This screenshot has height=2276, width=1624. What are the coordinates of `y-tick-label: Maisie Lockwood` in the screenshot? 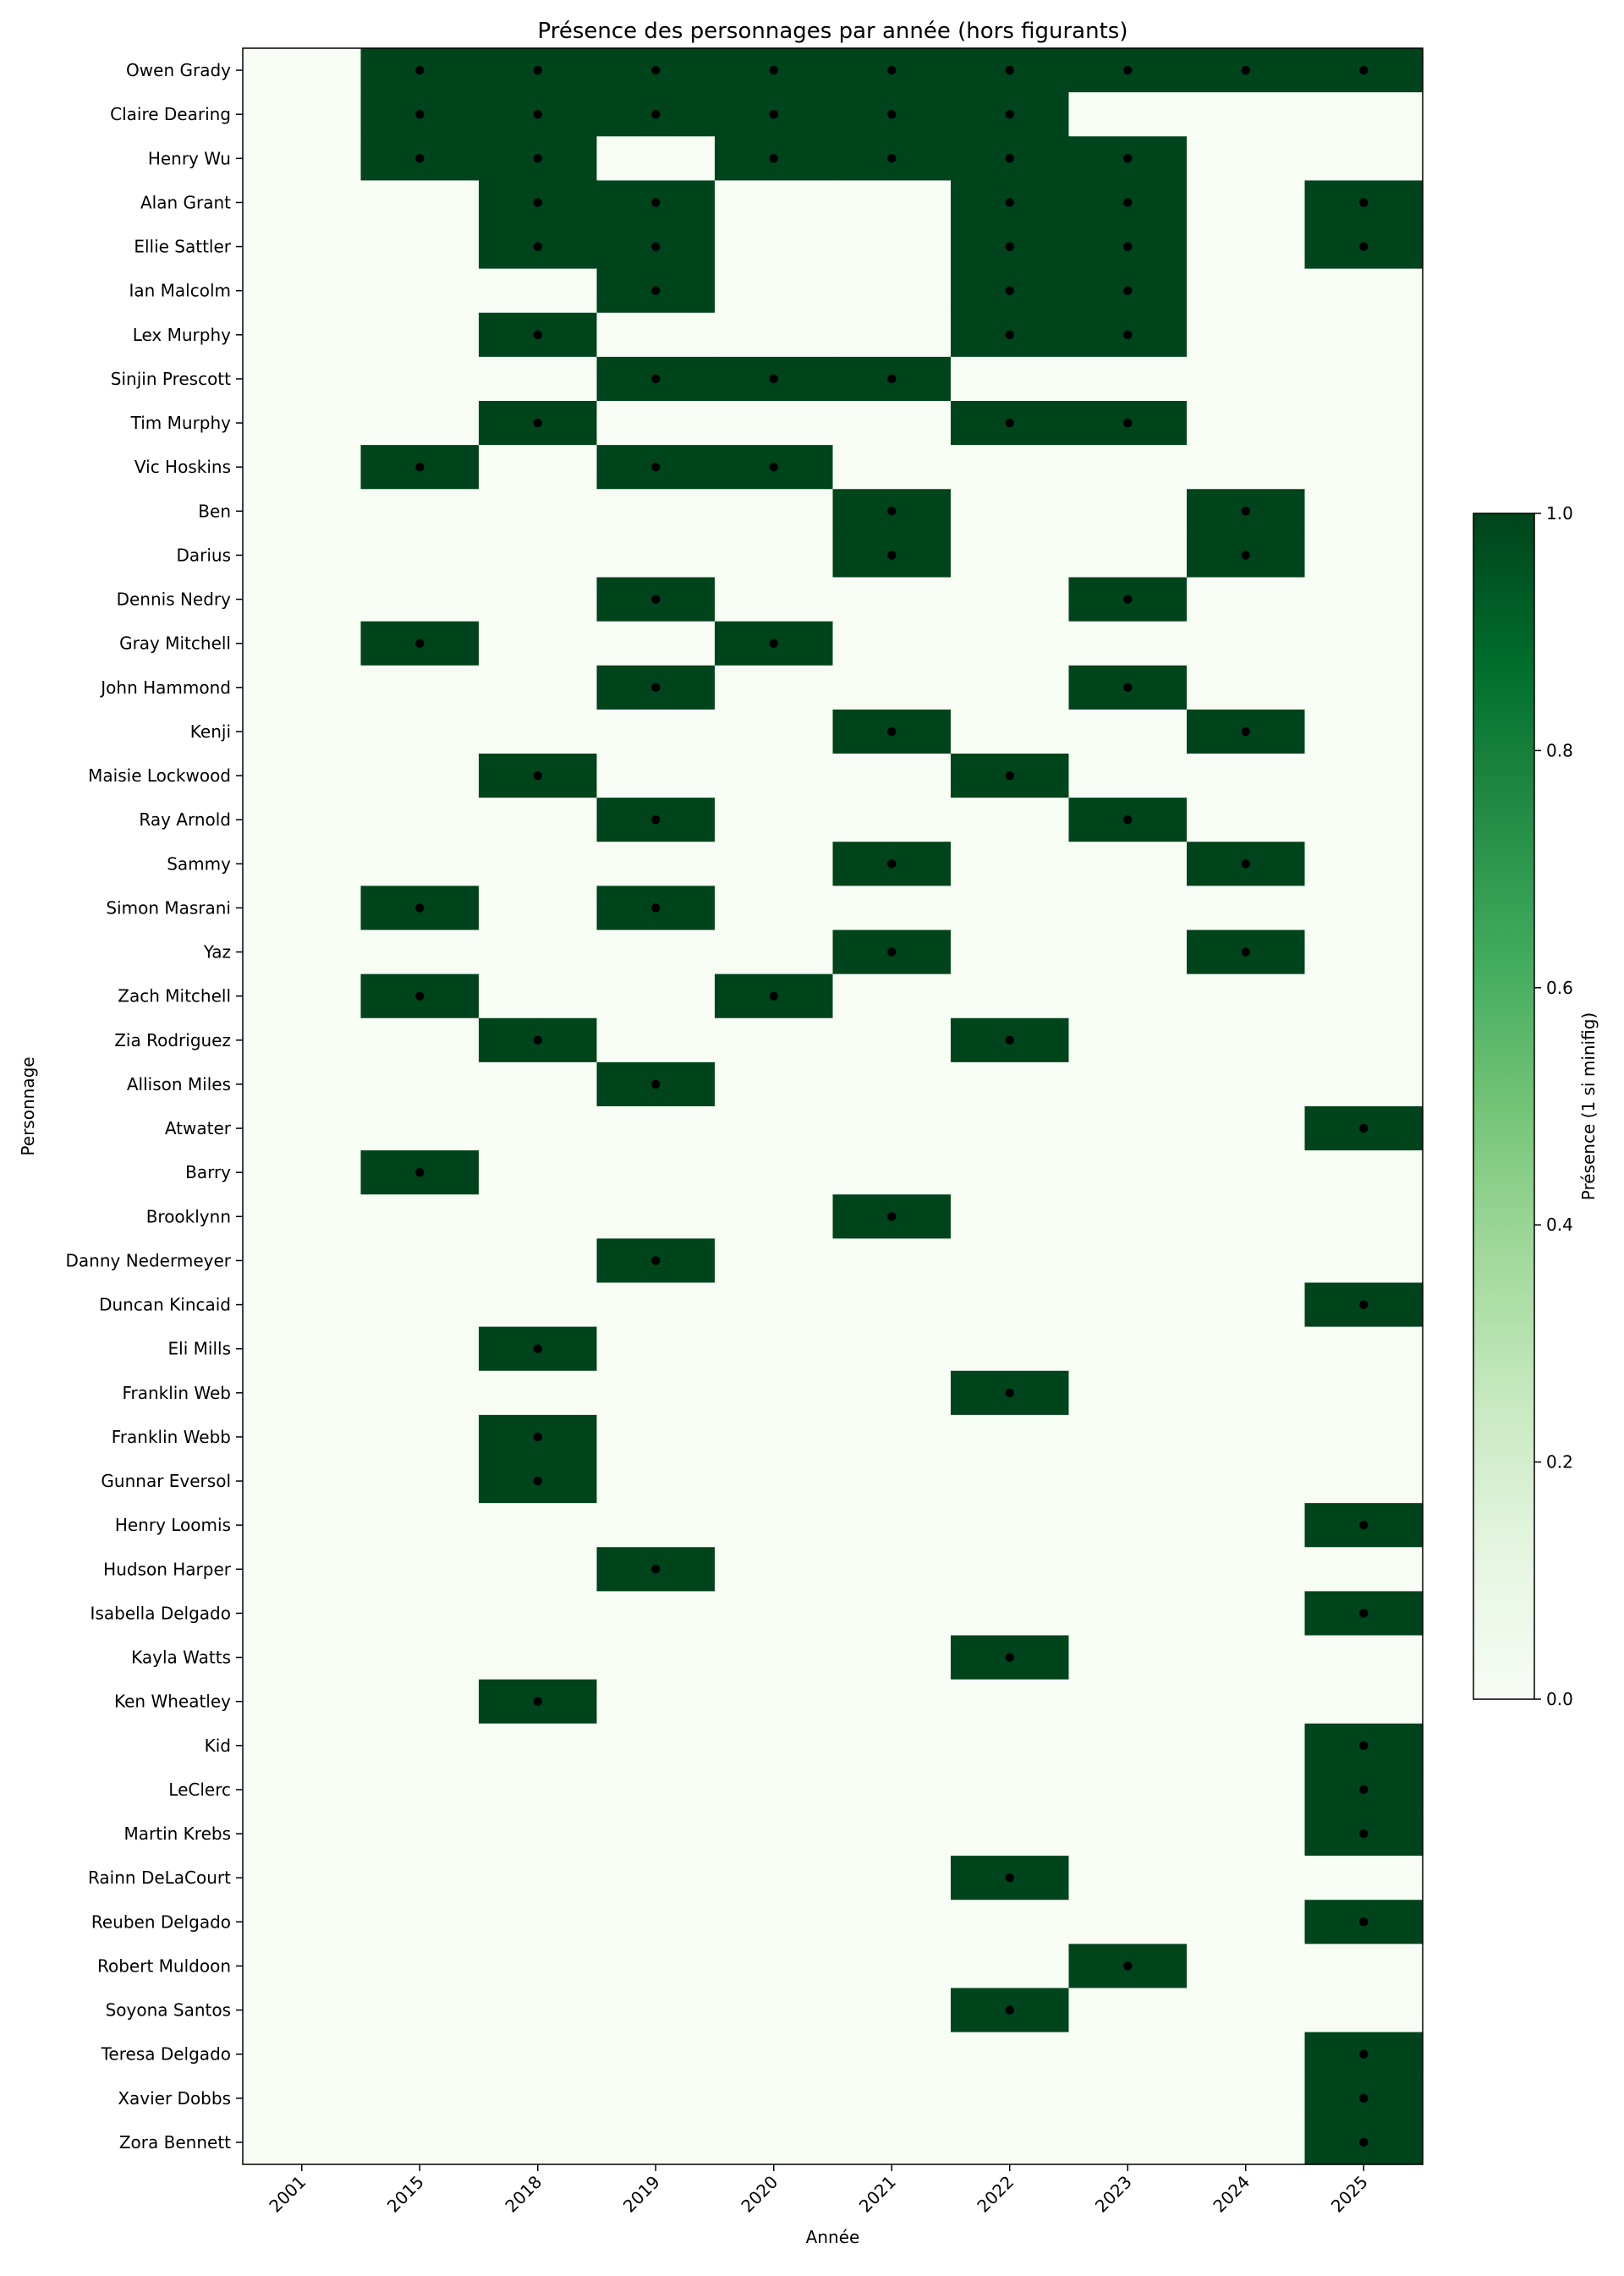 It's located at (159, 776).